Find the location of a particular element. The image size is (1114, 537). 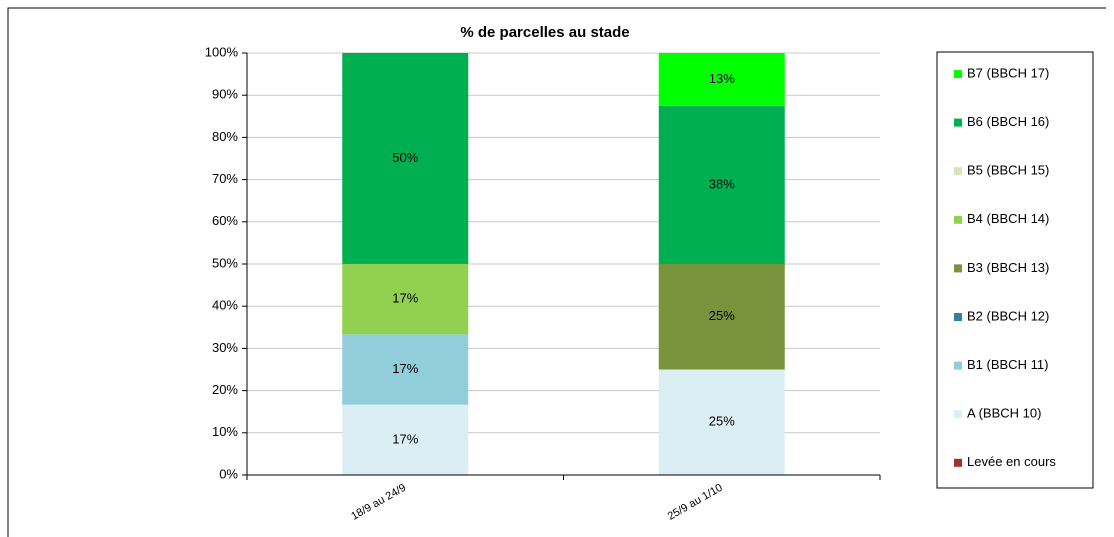

legend-label: Levée en cours is located at coordinates (1011, 461).